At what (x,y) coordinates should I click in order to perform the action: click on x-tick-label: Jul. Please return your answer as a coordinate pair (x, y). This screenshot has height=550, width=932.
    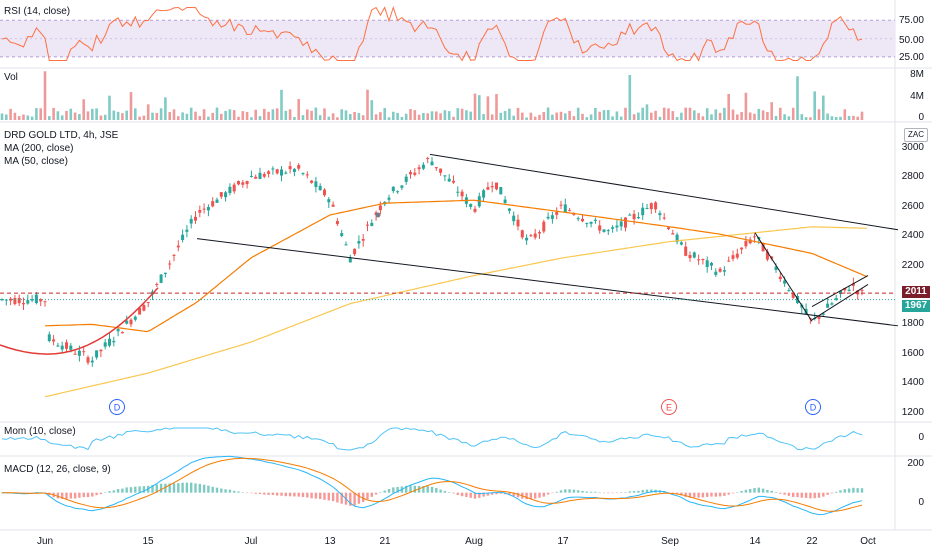
    Looking at the image, I should click on (251, 541).